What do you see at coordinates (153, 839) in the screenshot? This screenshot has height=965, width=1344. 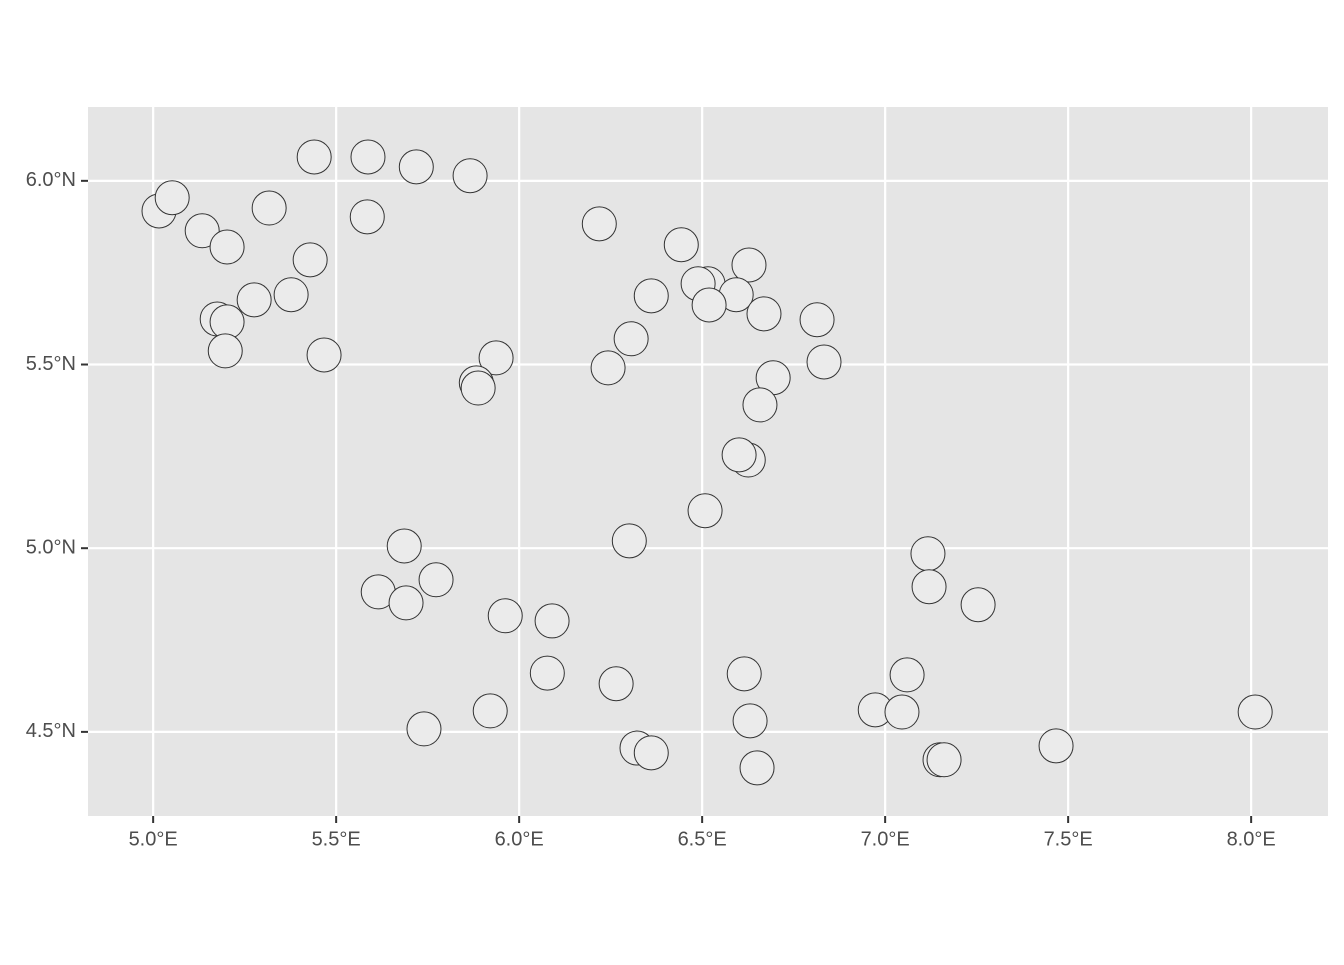 I see `x-tick-label: 5.0°E` at bounding box center [153, 839].